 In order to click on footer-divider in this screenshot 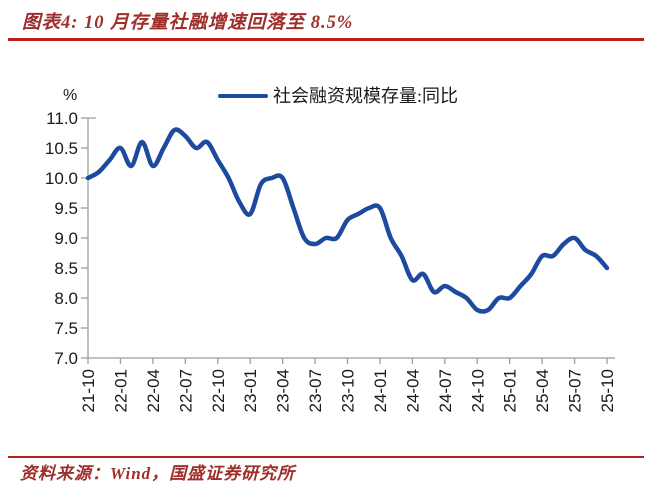, I will do `click(326, 457)`.